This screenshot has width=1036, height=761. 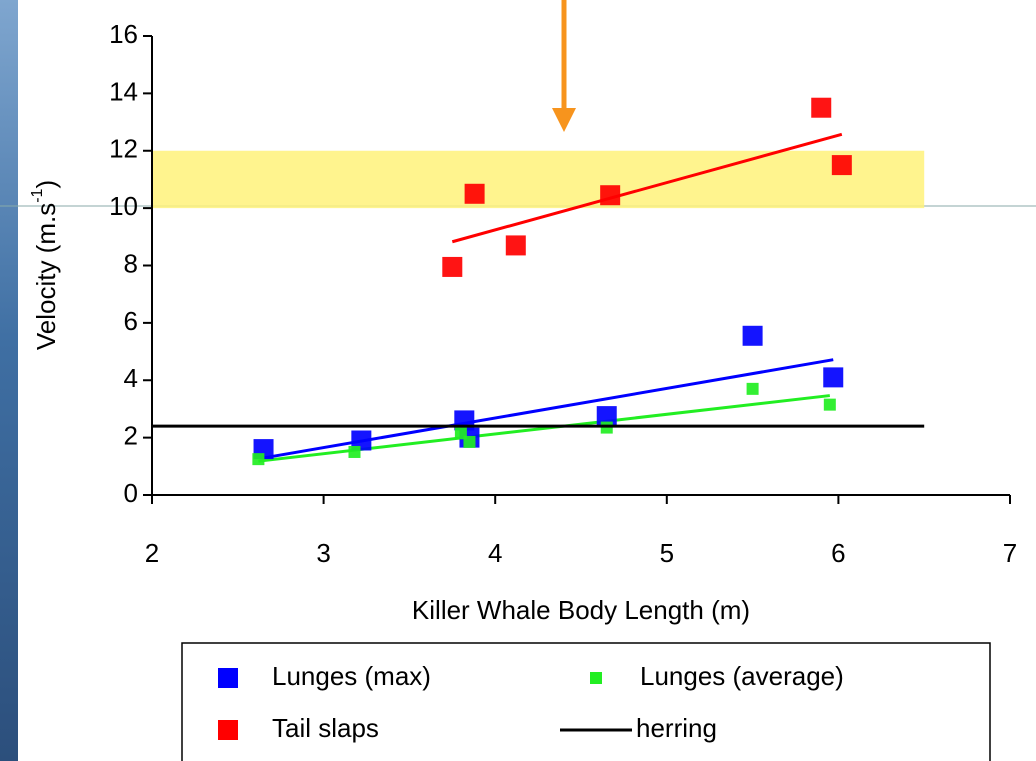 I want to click on y-tick-label: 0, so click(x=131, y=493).